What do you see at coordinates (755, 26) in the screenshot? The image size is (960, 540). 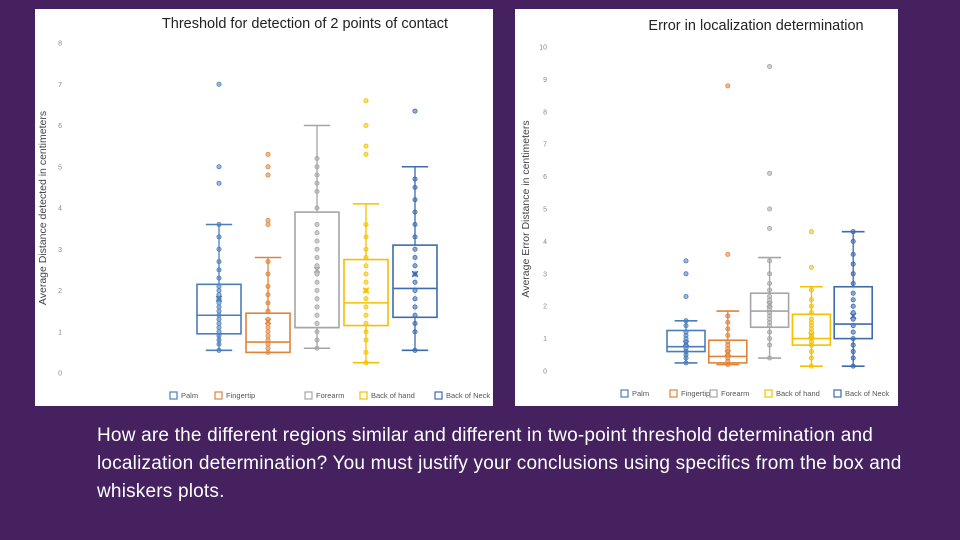 I see `chart-title: Error in localization determination` at bounding box center [755, 26].